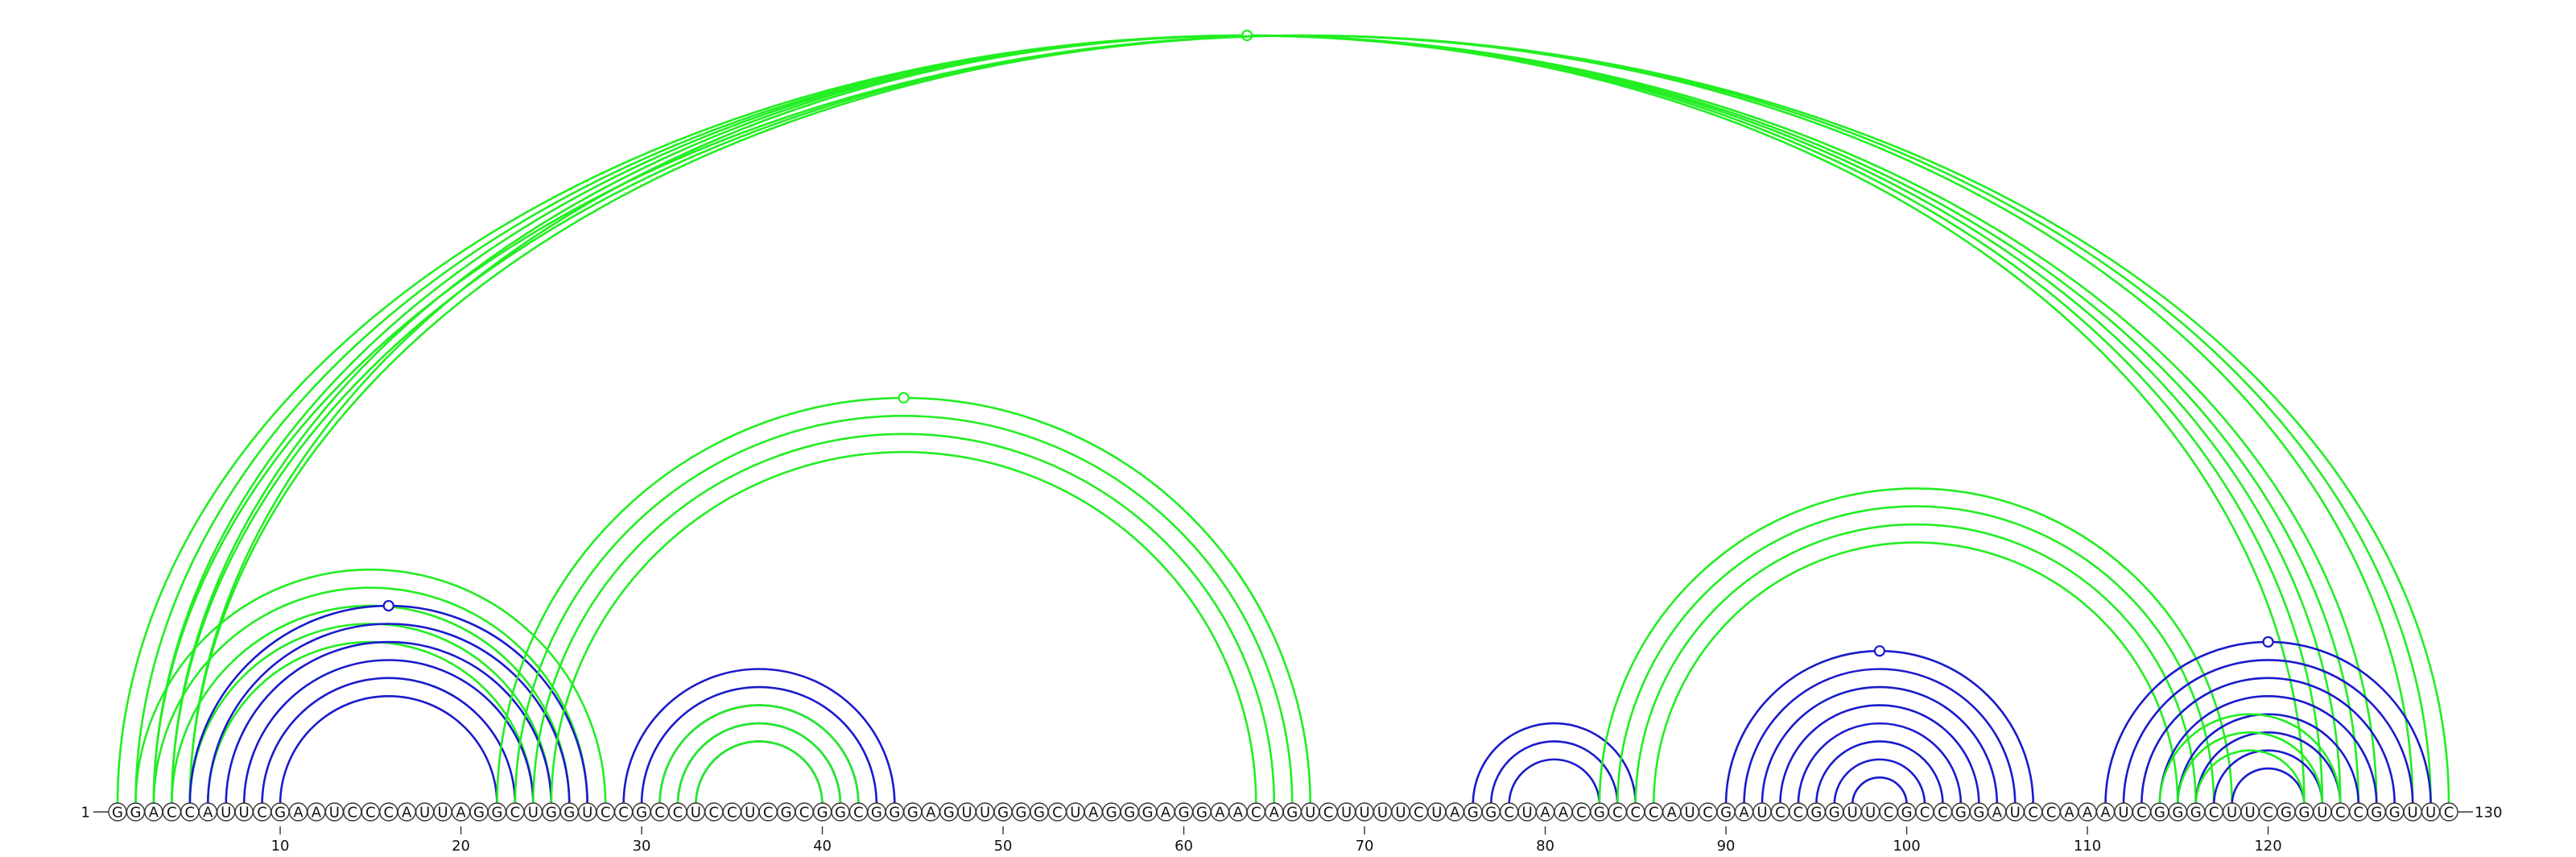 The width and height of the screenshot is (2576, 857). Describe the element at coordinates (1906, 846) in the screenshot. I see `tick-label: 100` at that location.